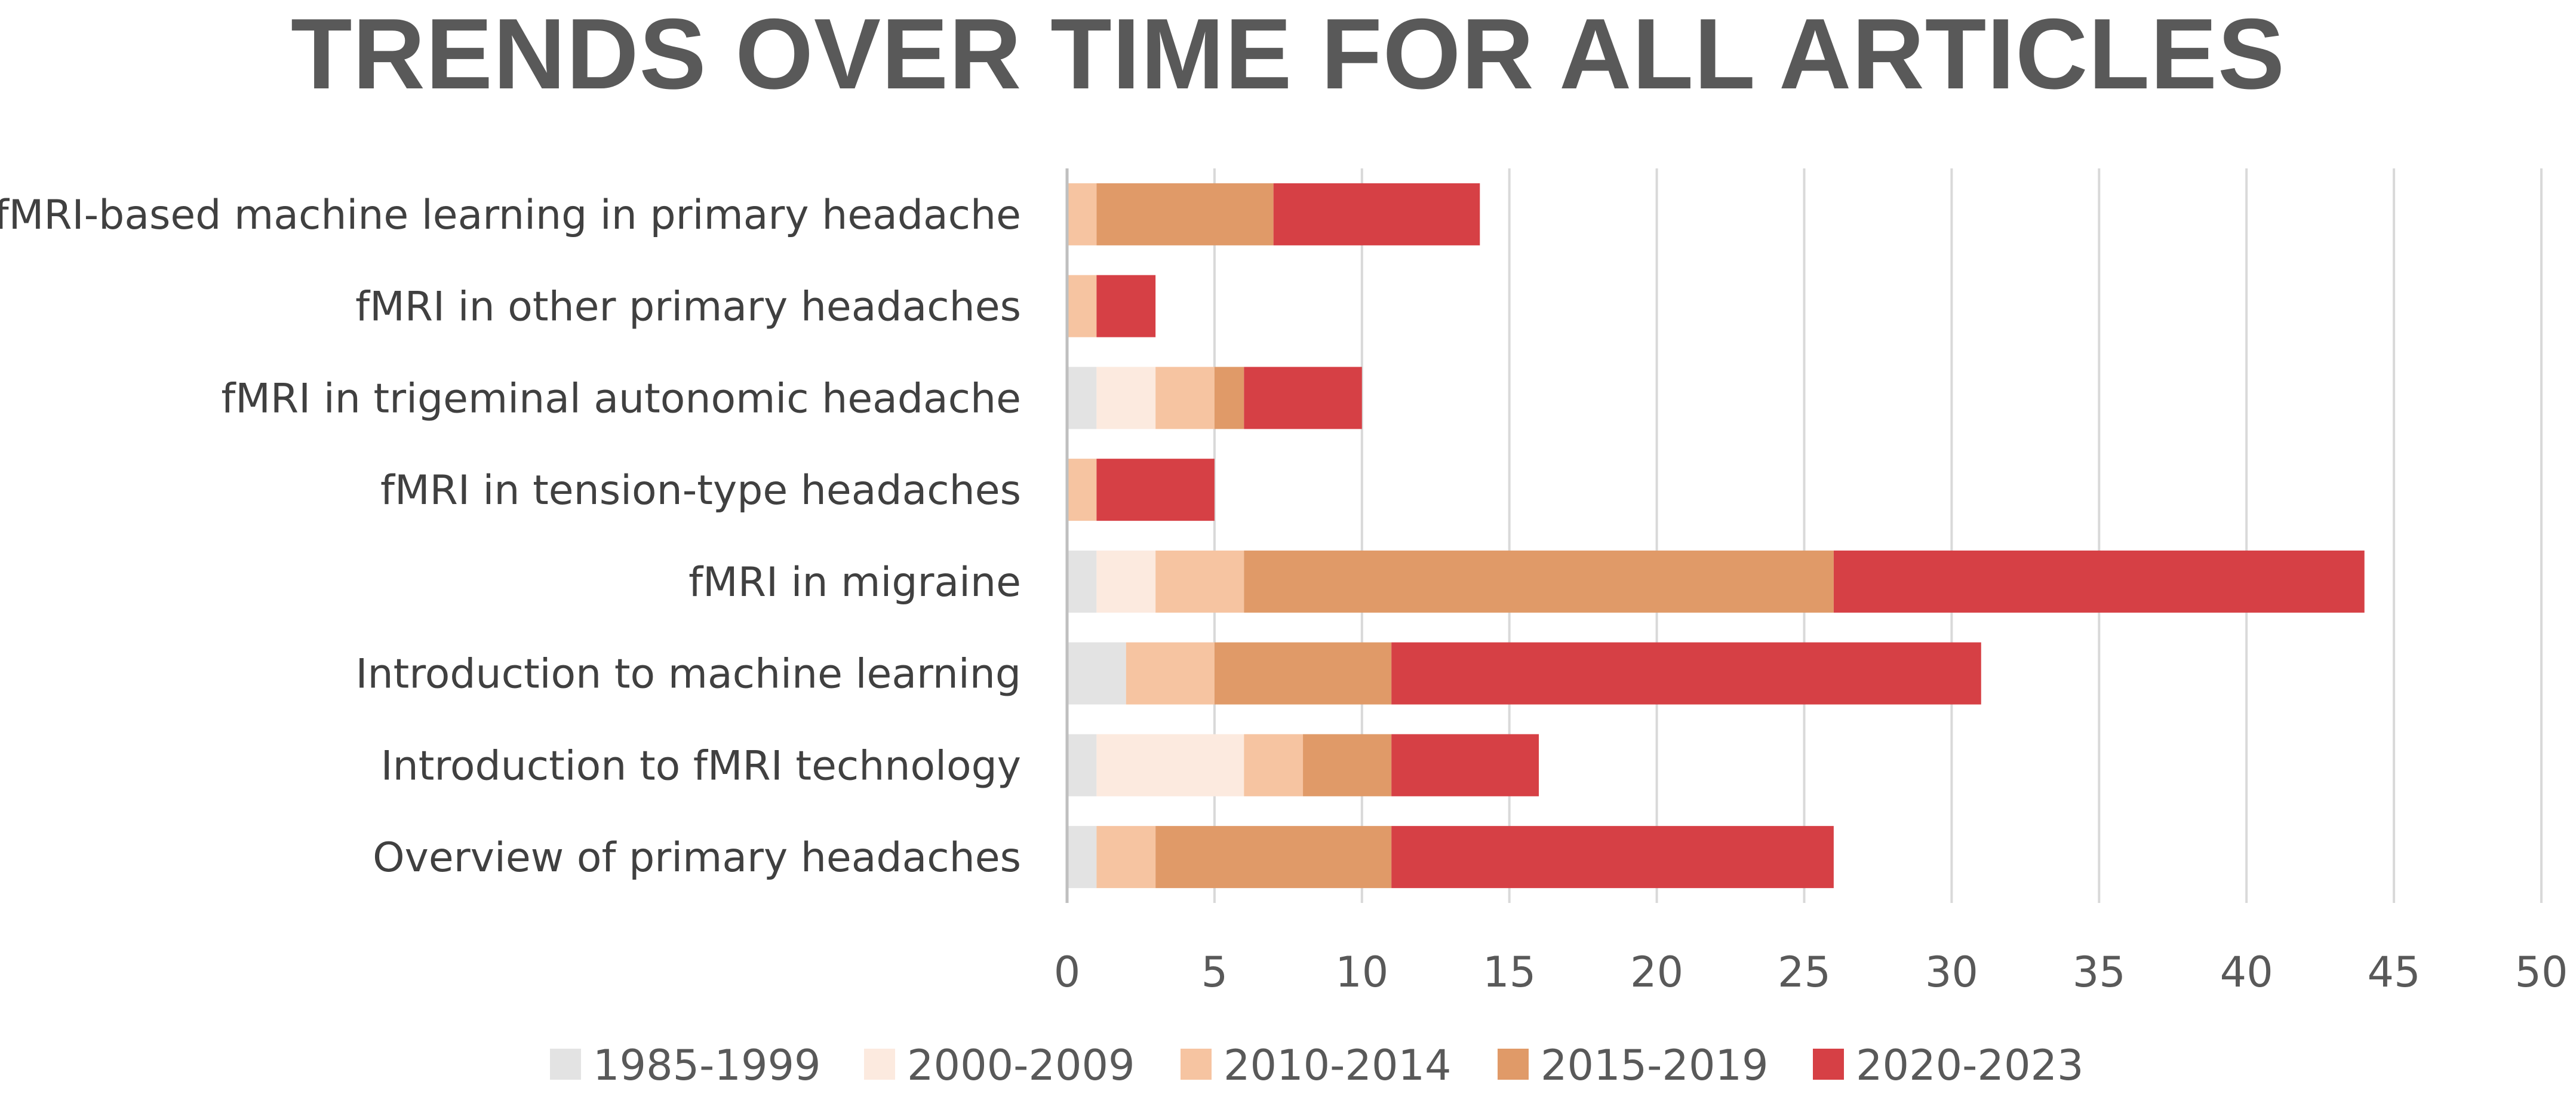 The width and height of the screenshot is (2576, 1106). Describe the element at coordinates (1067, 973) in the screenshot. I see `x-tick-label-0: 0` at that location.